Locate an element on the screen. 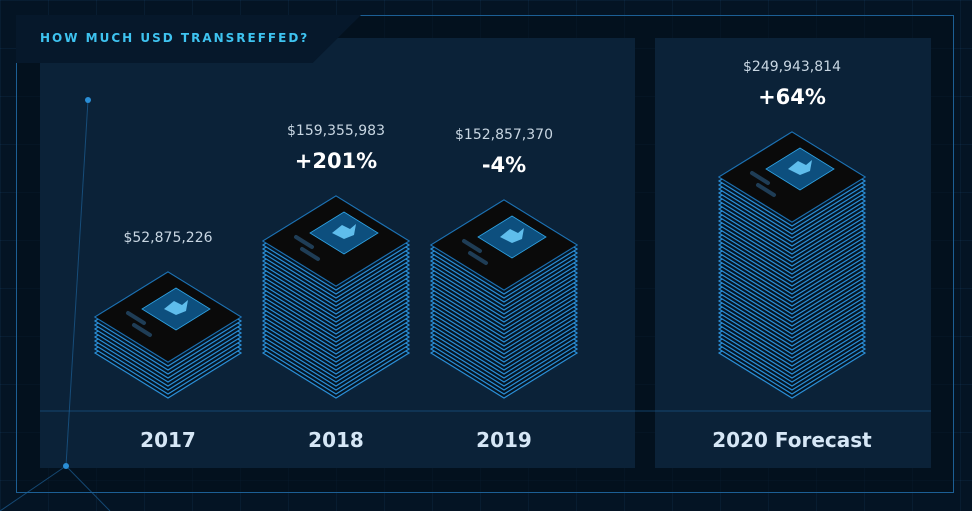 The width and height of the screenshot is (972, 511). chart-title: HOW MUCH USD TRANSREFFED? is located at coordinates (175, 38).